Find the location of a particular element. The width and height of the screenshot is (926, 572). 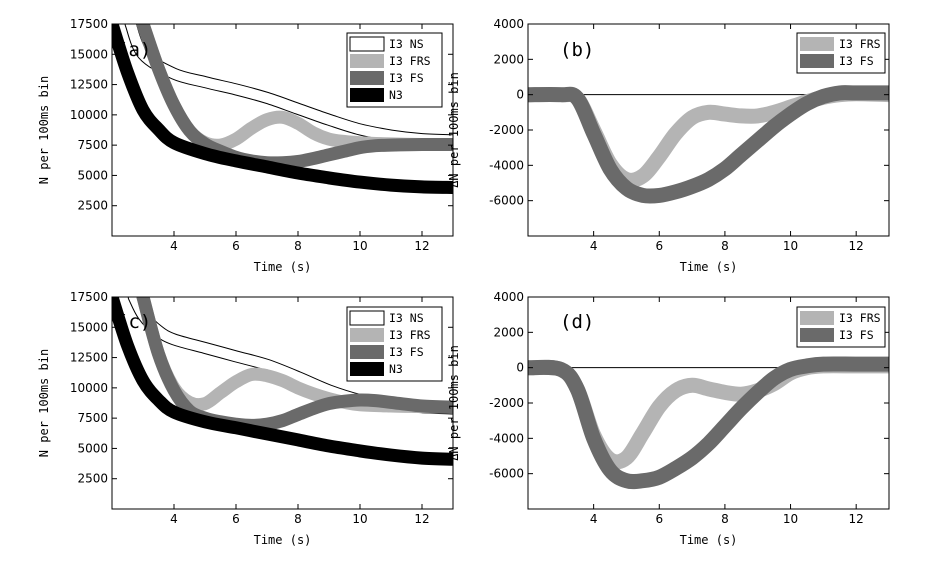

panel-label: (c) is located at coordinates (134, 322).